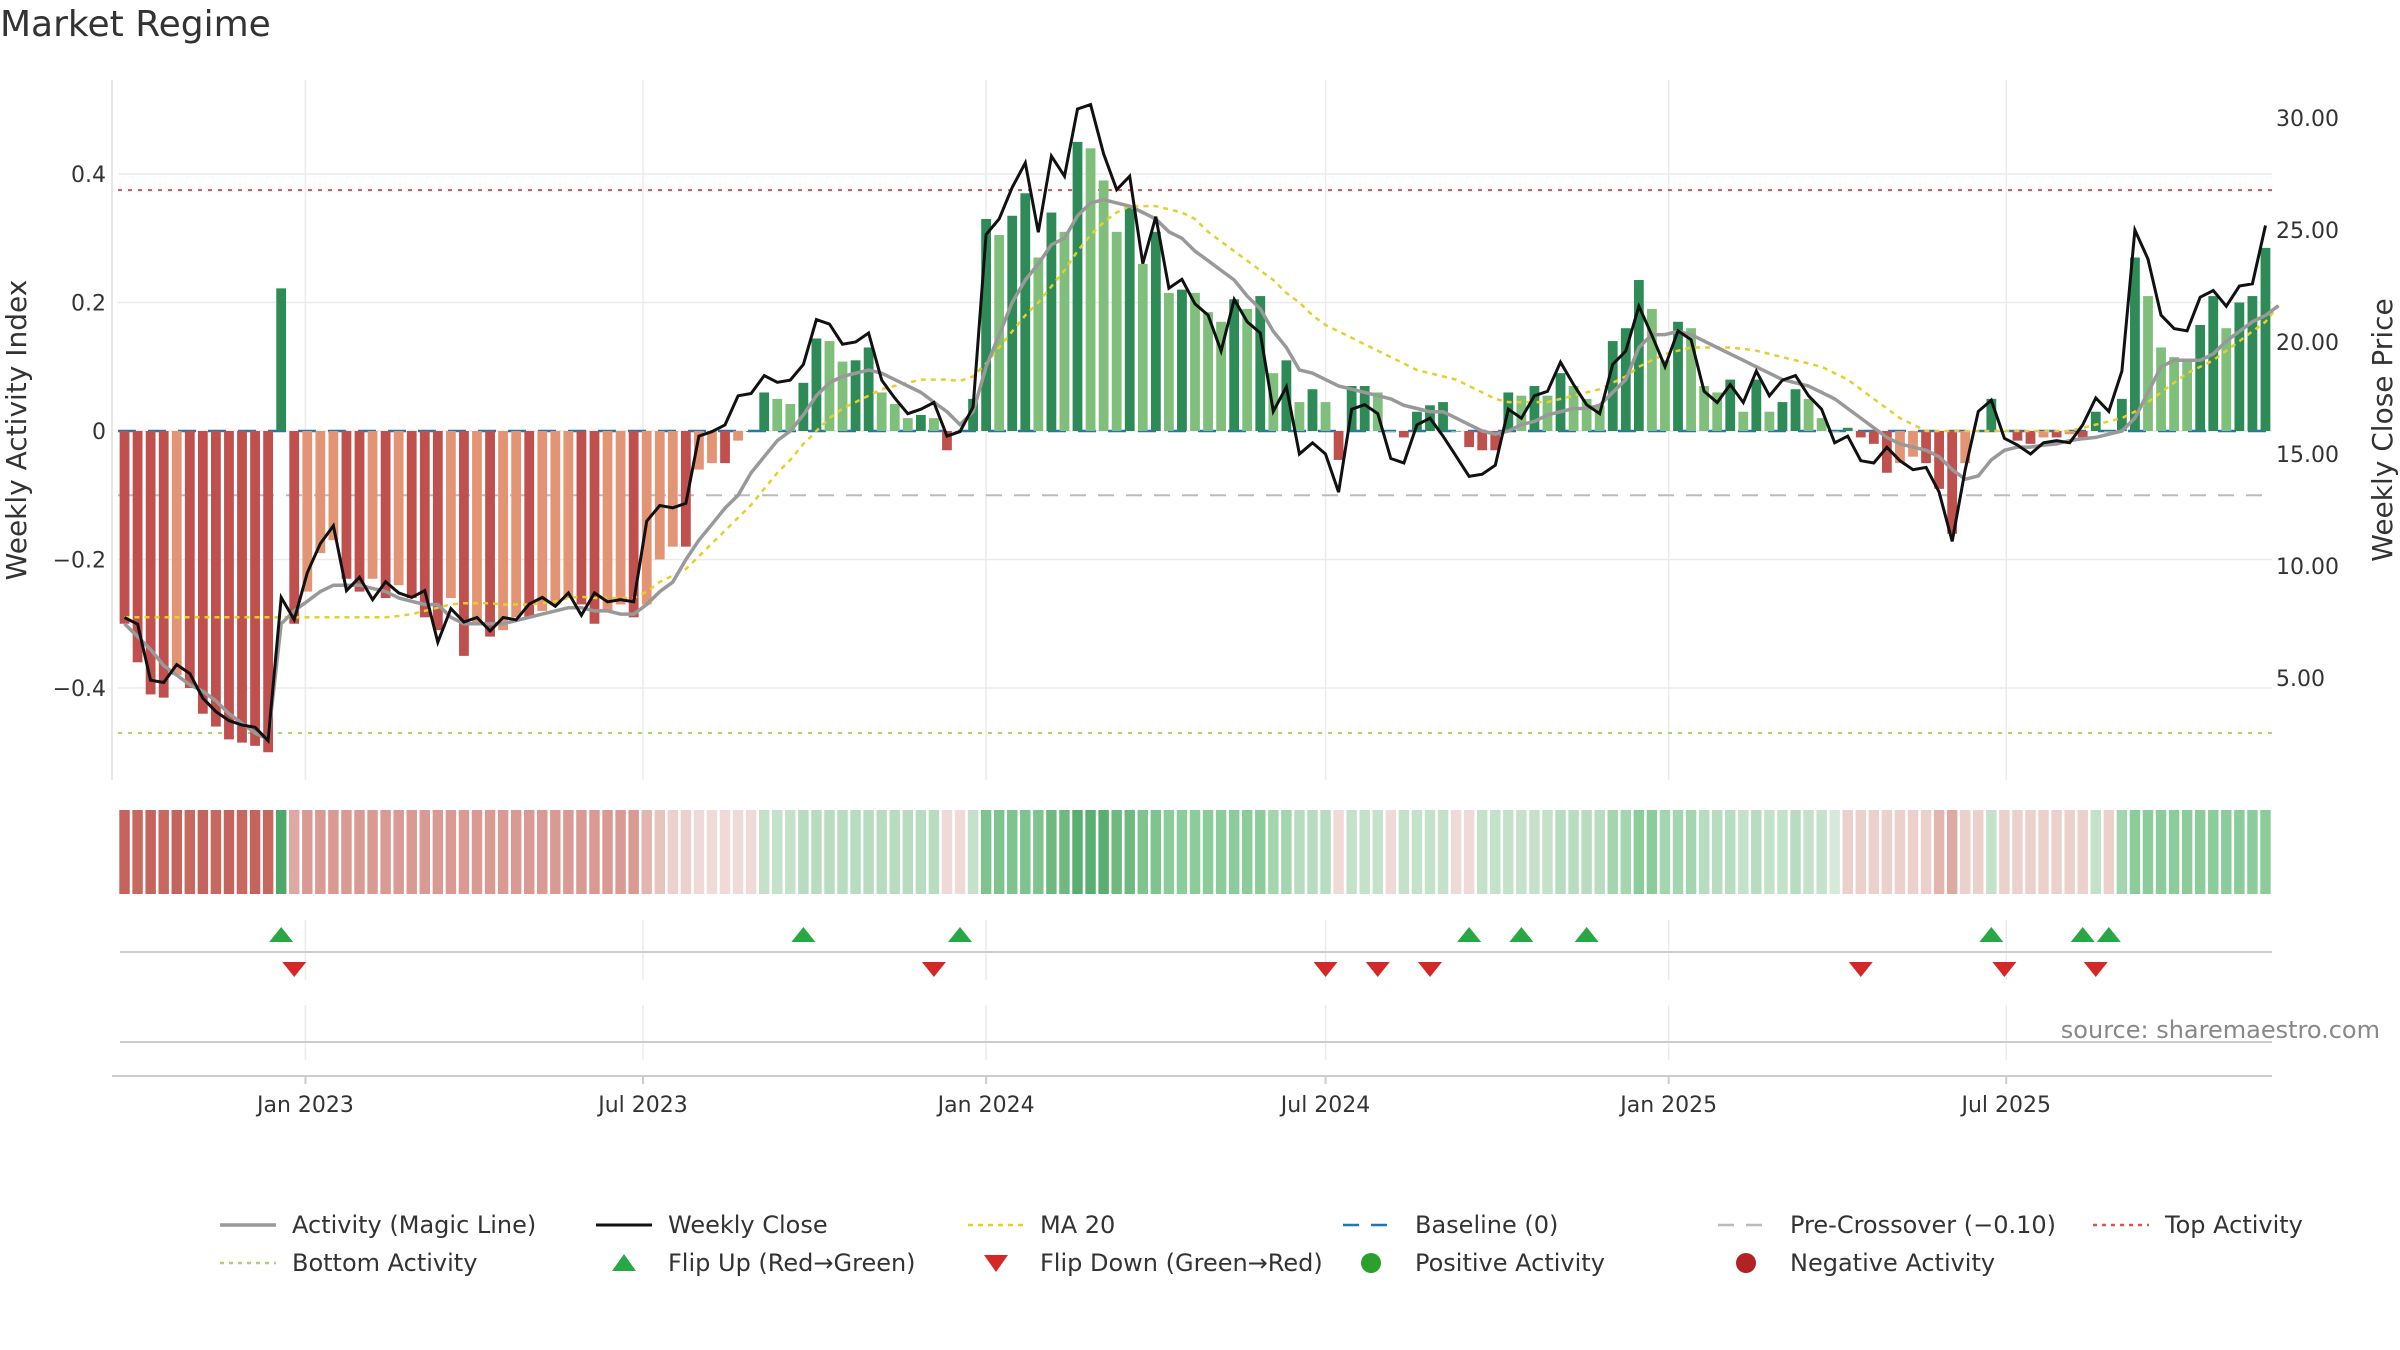 The image size is (2400, 1350). Describe the element at coordinates (1892, 1263) in the screenshot. I see `legend-label: Negative Activity` at that location.